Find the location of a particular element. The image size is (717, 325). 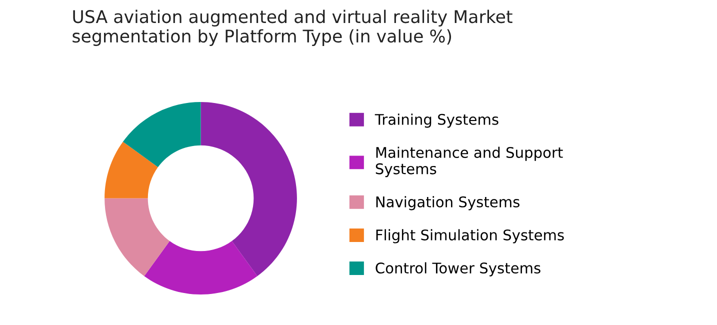

legend-label: Control Tower Systems is located at coordinates (458, 269).